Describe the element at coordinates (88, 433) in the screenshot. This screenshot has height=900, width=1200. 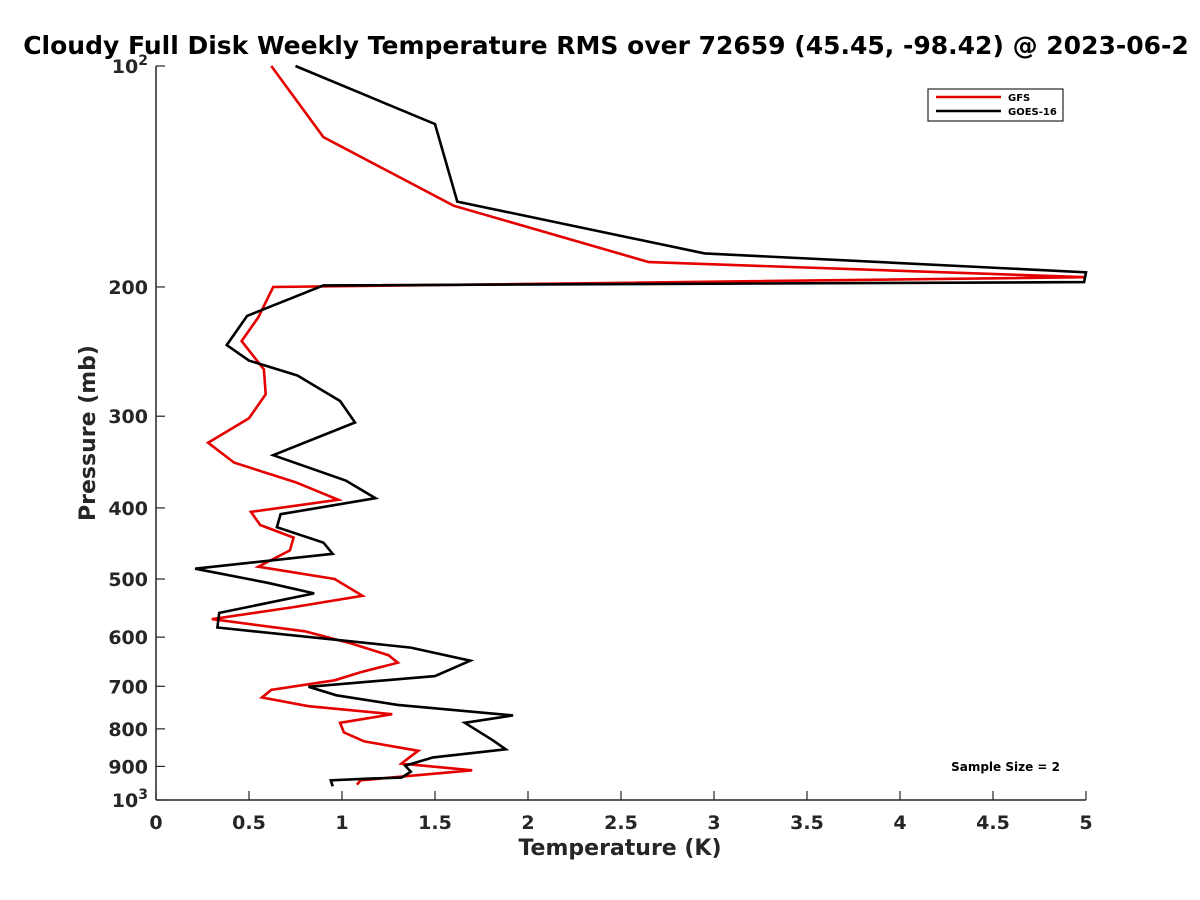
I see `y-axis-label: Pressure (mb)` at that location.